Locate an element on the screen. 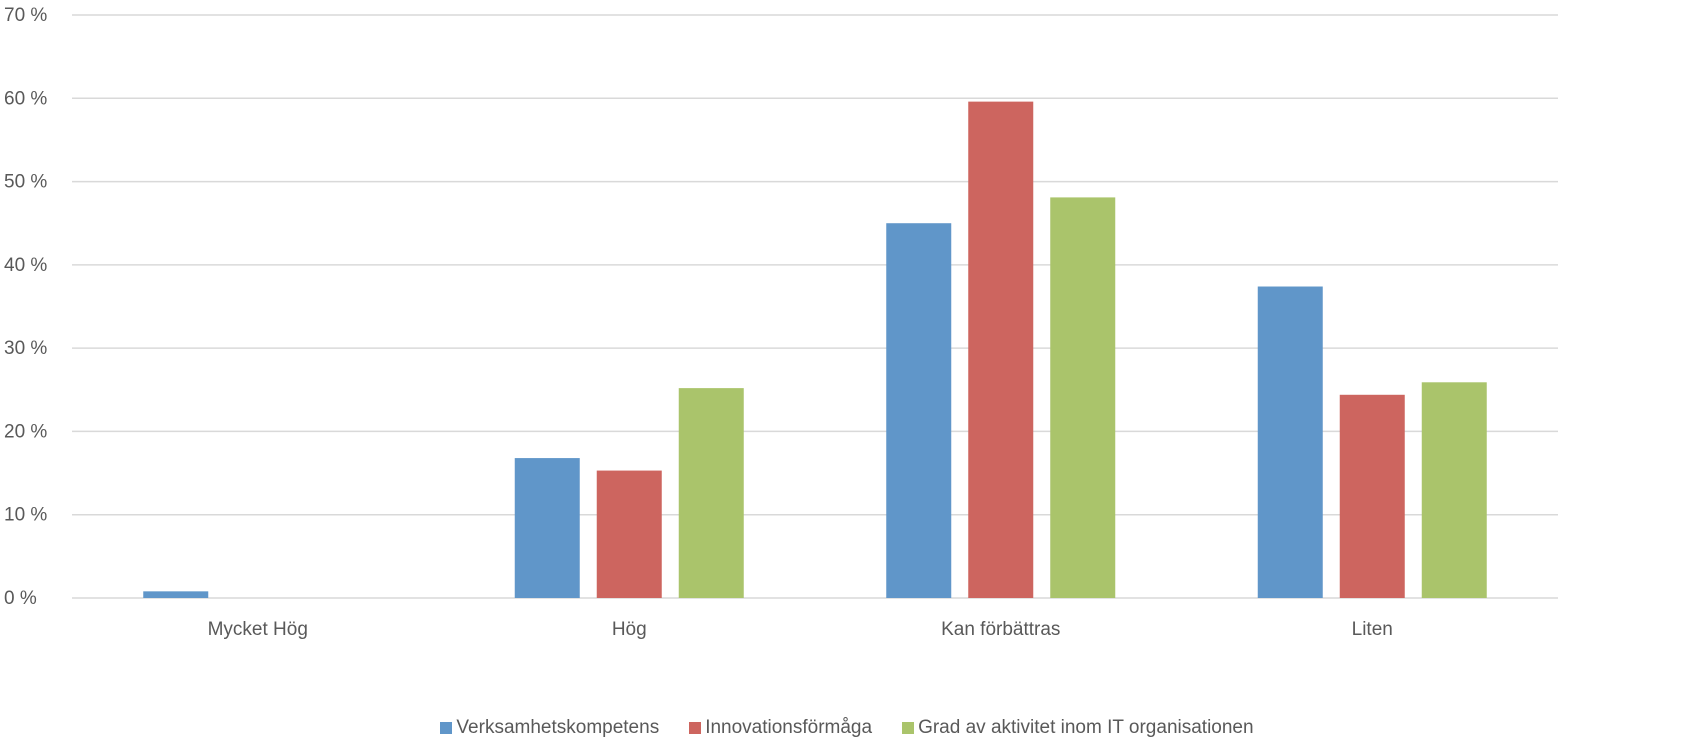  y-tick-label: 30 % is located at coordinates (25, 348).